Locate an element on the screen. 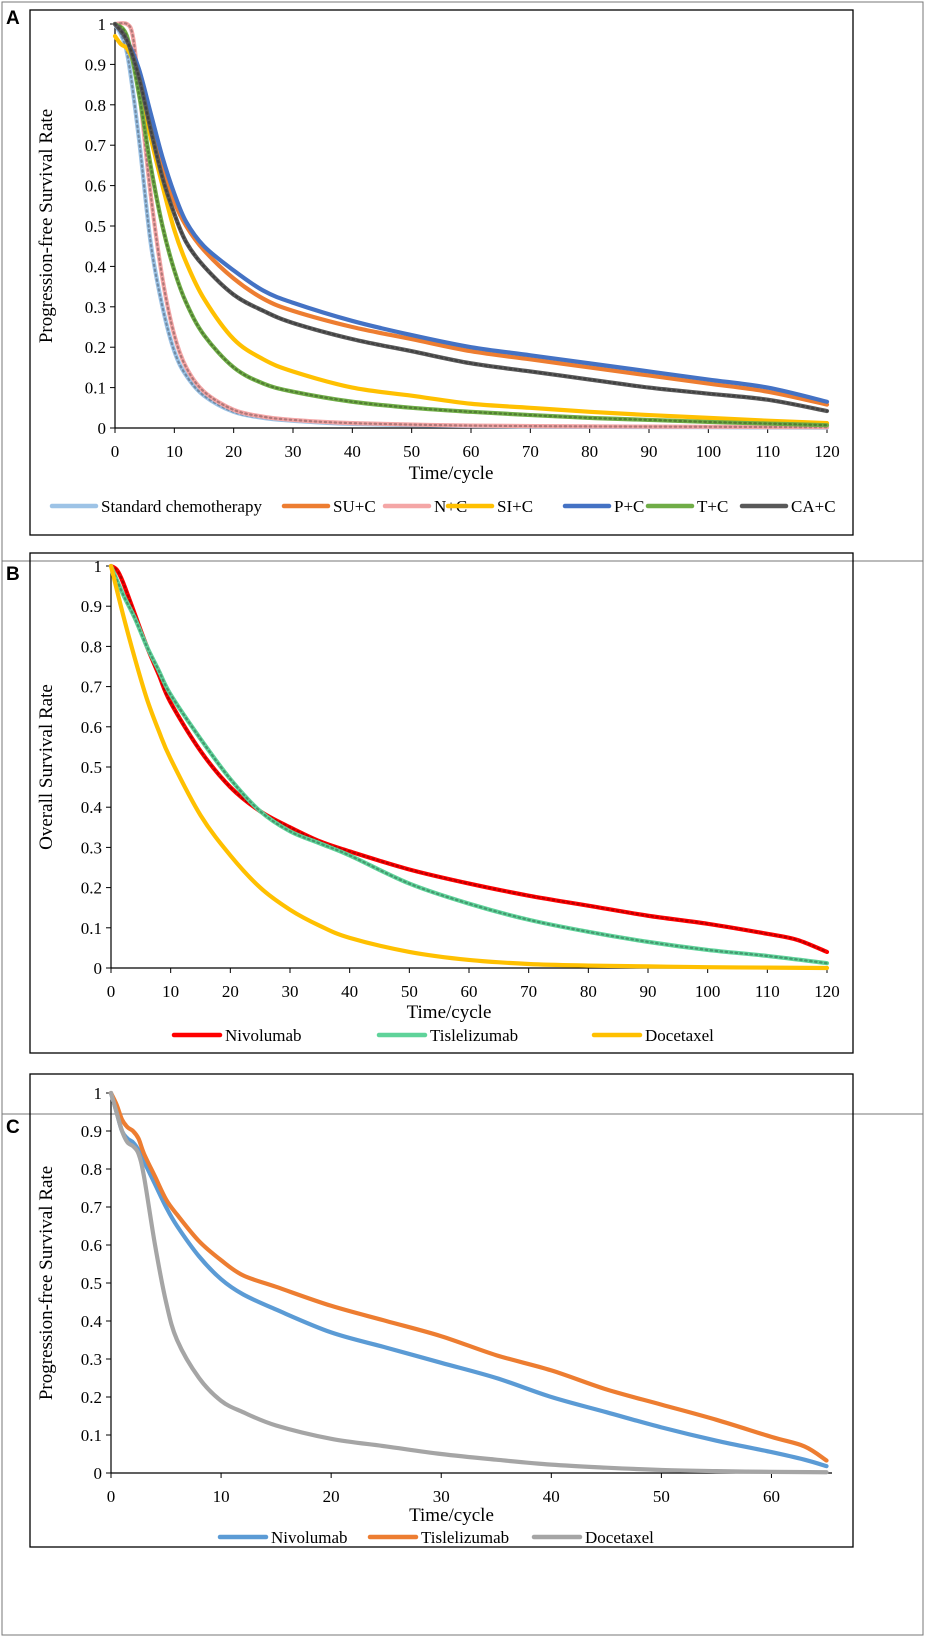 The width and height of the screenshot is (925, 1637). legend-label-t-c: T+C is located at coordinates (712, 506).